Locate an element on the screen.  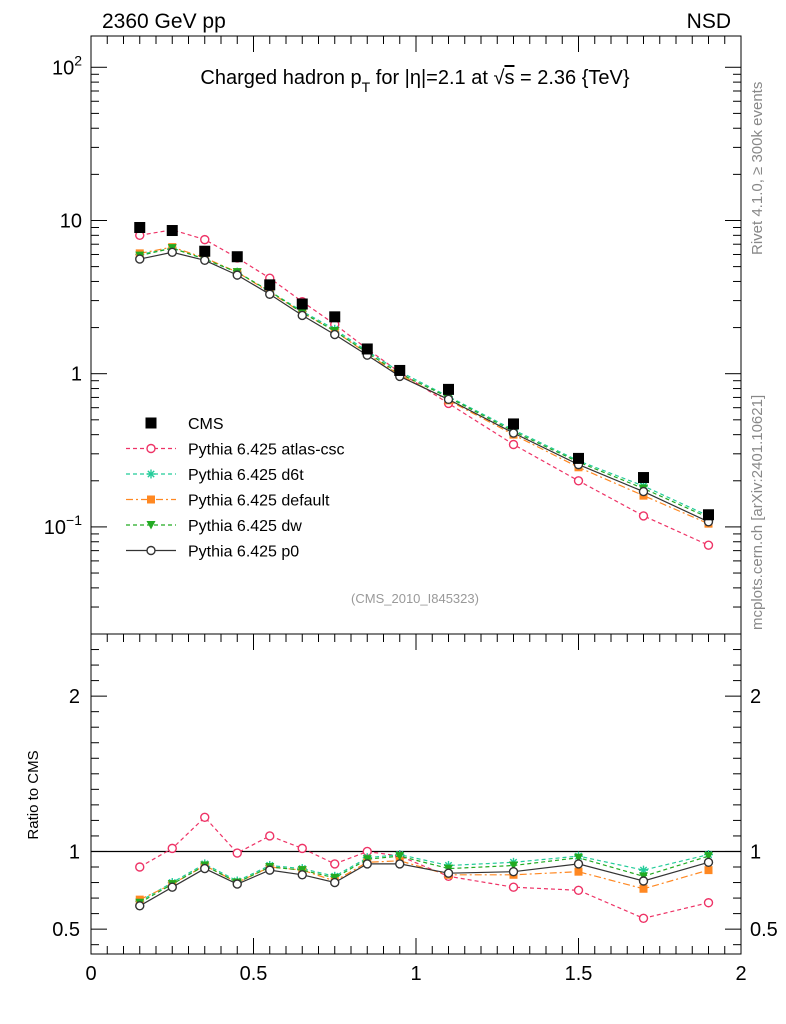
main-y-tick-label: 10² is located at coordinates (67, 65).